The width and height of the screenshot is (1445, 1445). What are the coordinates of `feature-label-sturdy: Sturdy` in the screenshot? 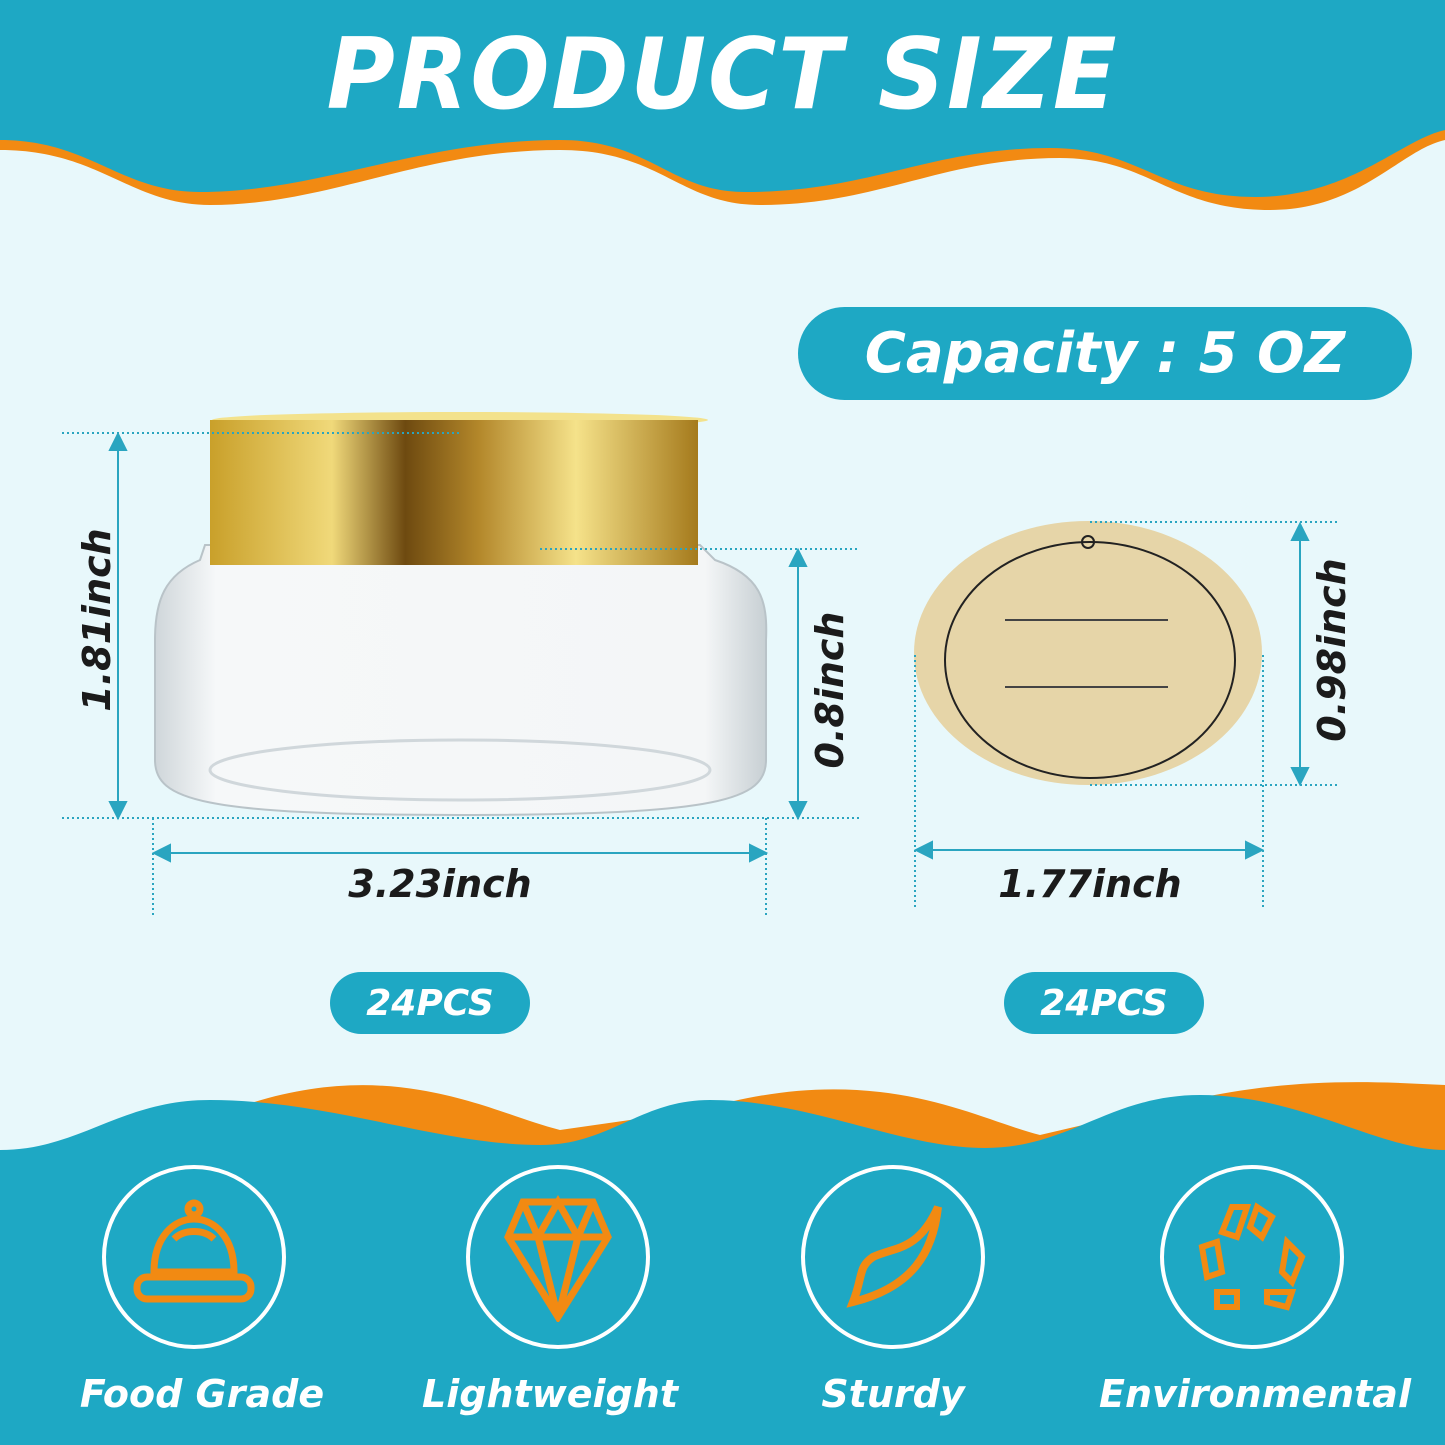 It's located at (893, 1394).